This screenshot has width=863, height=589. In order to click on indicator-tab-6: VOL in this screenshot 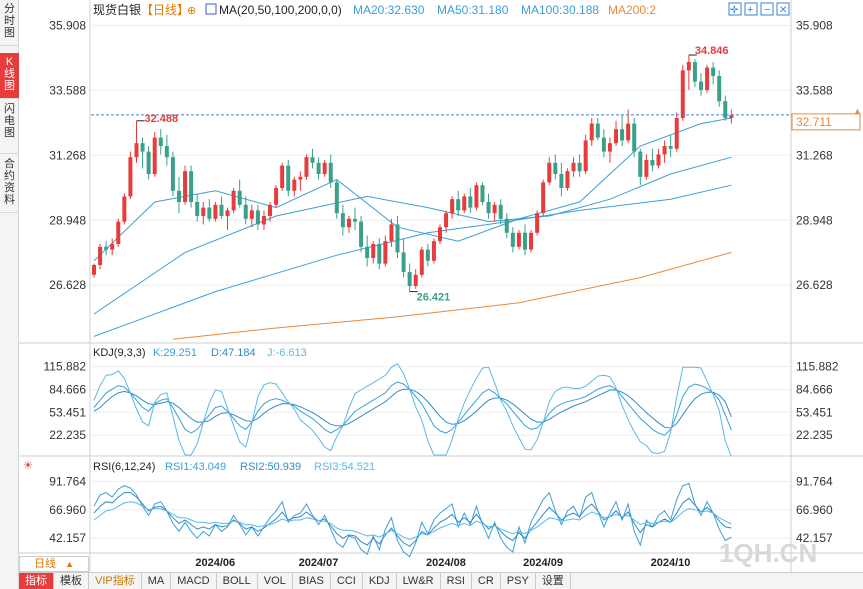, I will do `click(275, 581)`.